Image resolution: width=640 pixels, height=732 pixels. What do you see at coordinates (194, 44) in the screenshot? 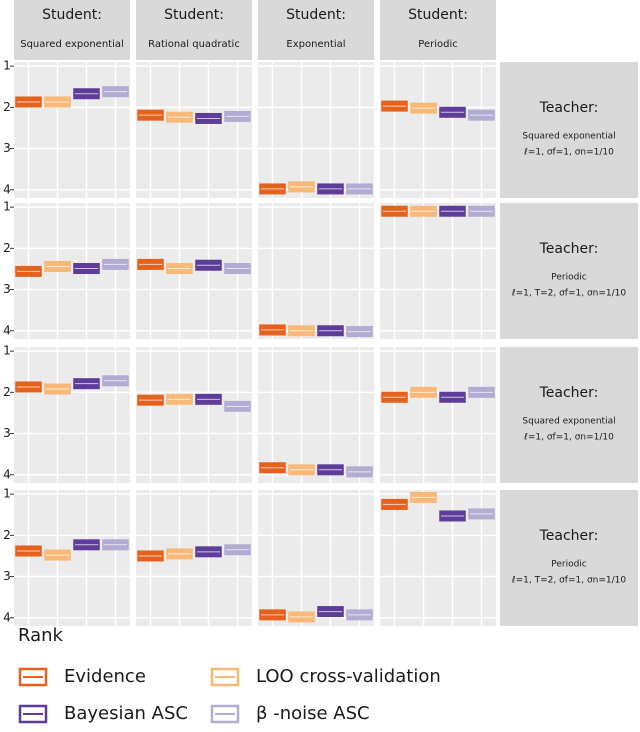
I see `column-sub: Rational quadratic` at bounding box center [194, 44].